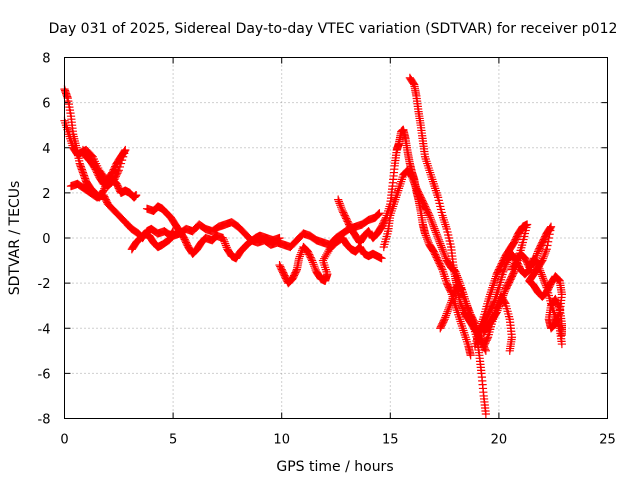  Describe the element at coordinates (15, 238) in the screenshot. I see `y-axis-title: SDTVAR / TECUs` at that location.